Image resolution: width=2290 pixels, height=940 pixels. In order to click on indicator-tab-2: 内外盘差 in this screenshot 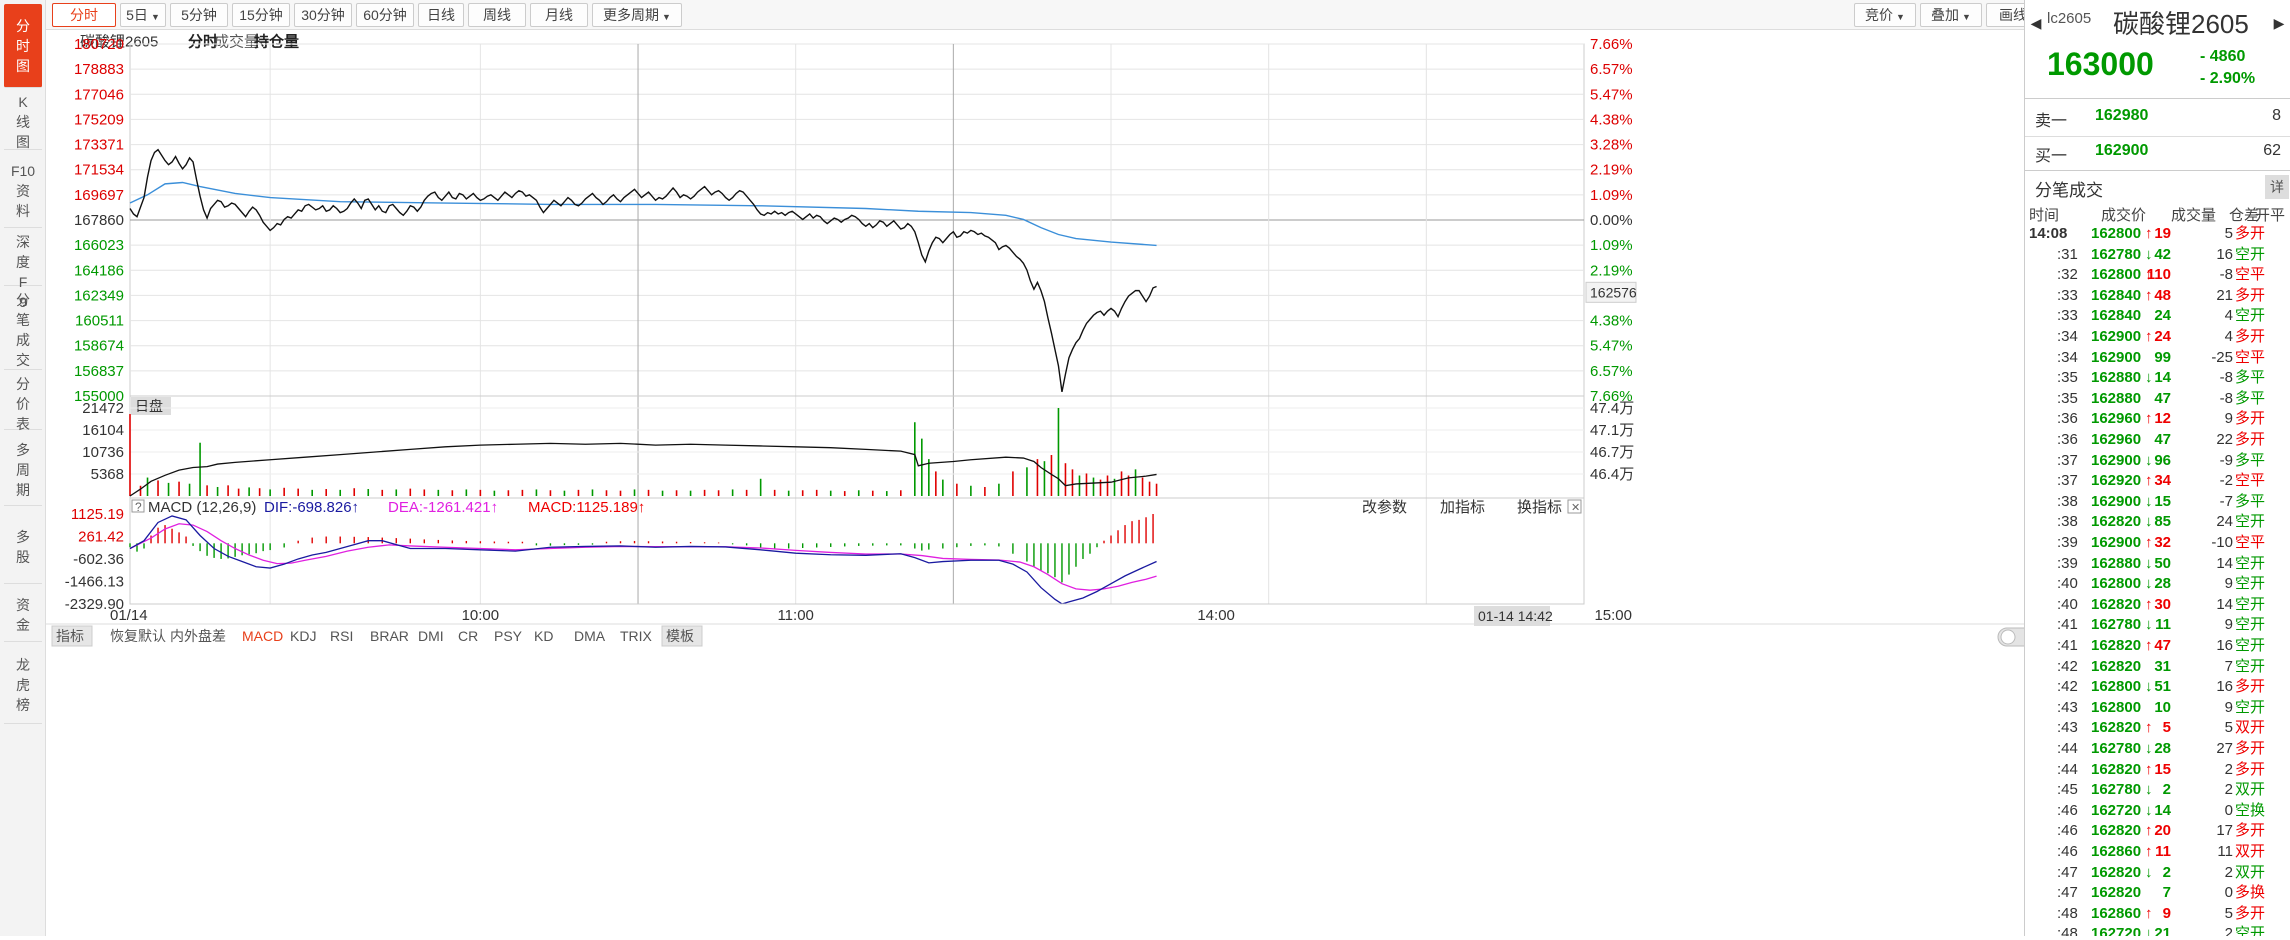, I will do `click(198, 636)`.